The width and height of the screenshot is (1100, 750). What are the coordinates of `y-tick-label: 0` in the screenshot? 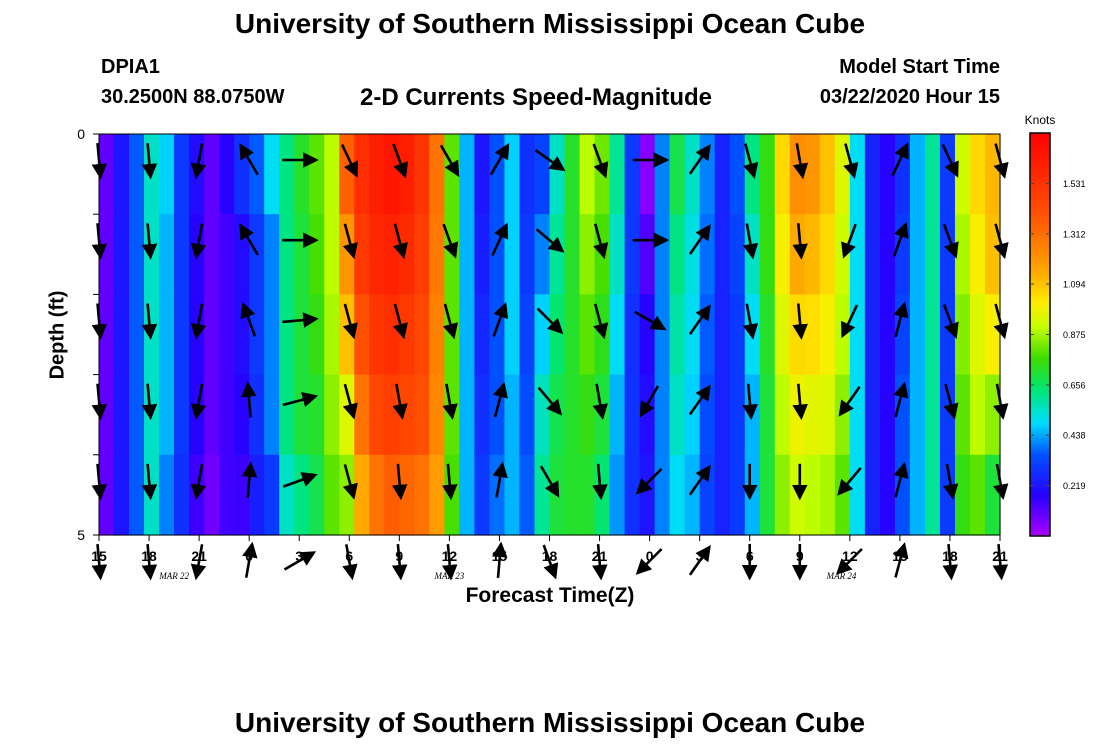 It's located at (81, 134).